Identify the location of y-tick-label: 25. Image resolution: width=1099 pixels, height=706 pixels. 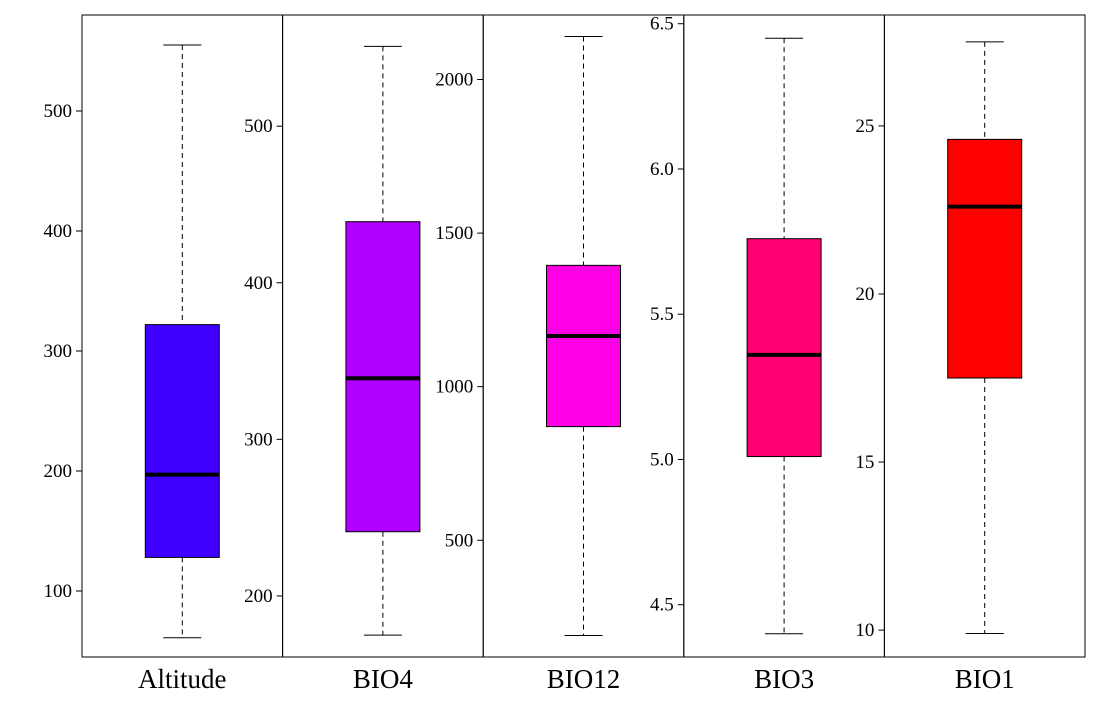
(864, 126).